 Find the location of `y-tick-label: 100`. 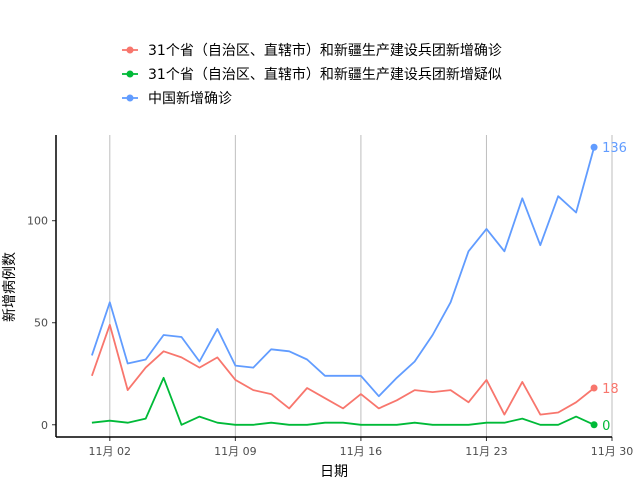

y-tick-label: 100 is located at coordinates (37, 221).